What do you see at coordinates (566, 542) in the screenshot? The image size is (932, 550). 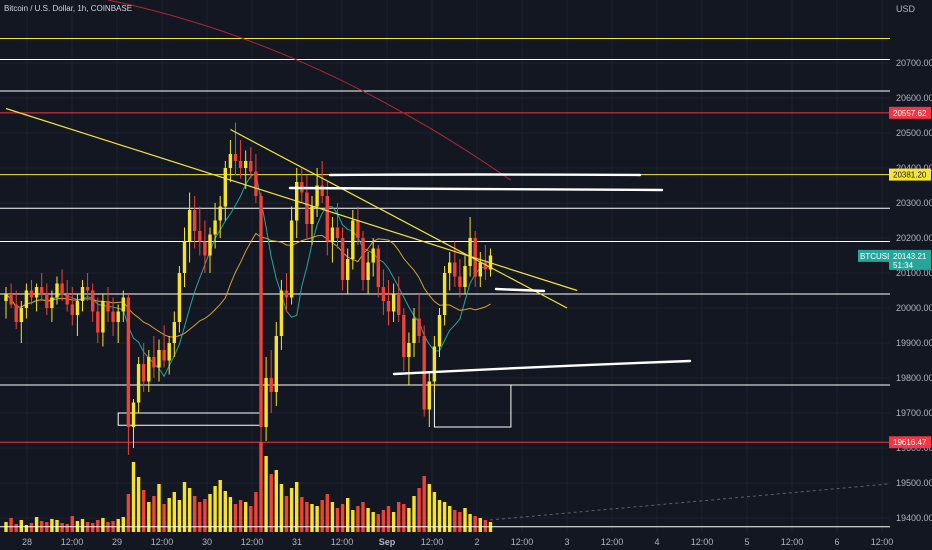 I see `time-tick-label: 3` at bounding box center [566, 542].